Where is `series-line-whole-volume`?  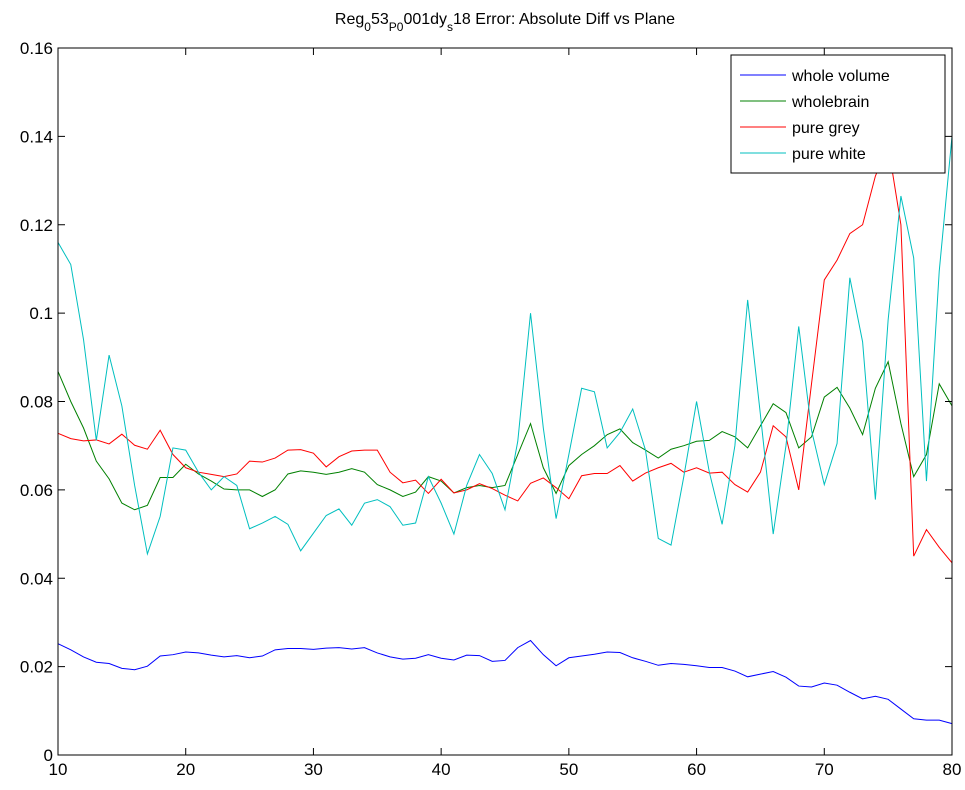 series-line-whole-volume is located at coordinates (505, 682).